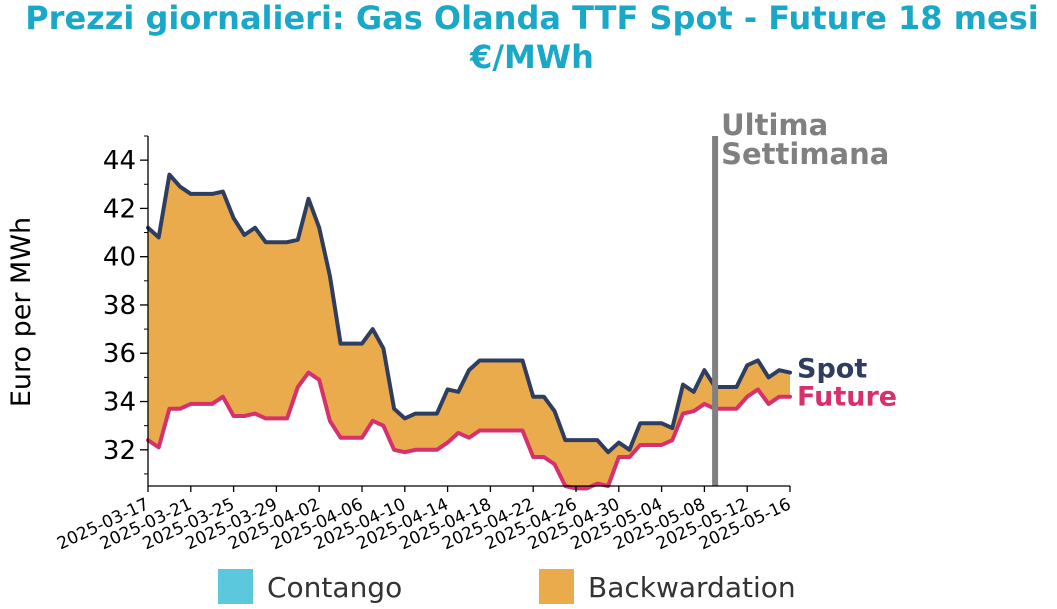 This screenshot has height=609, width=1057. Describe the element at coordinates (469, 430) in the screenshot. I see `series-line-future` at that location.